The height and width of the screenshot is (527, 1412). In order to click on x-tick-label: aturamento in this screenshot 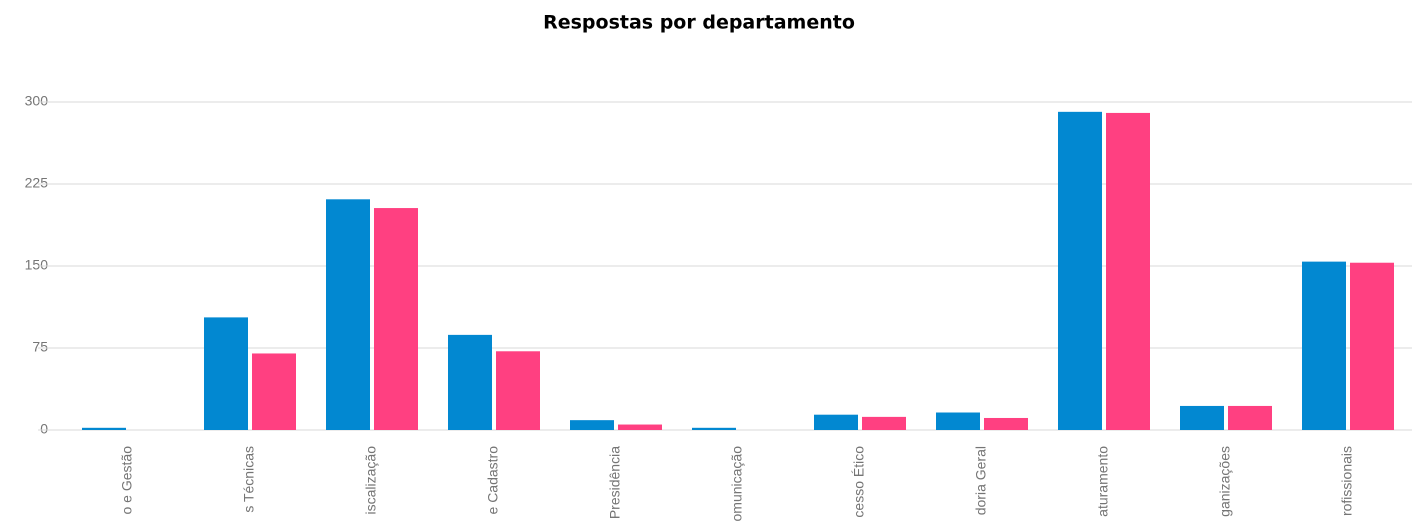, I will do `click(1103, 481)`.